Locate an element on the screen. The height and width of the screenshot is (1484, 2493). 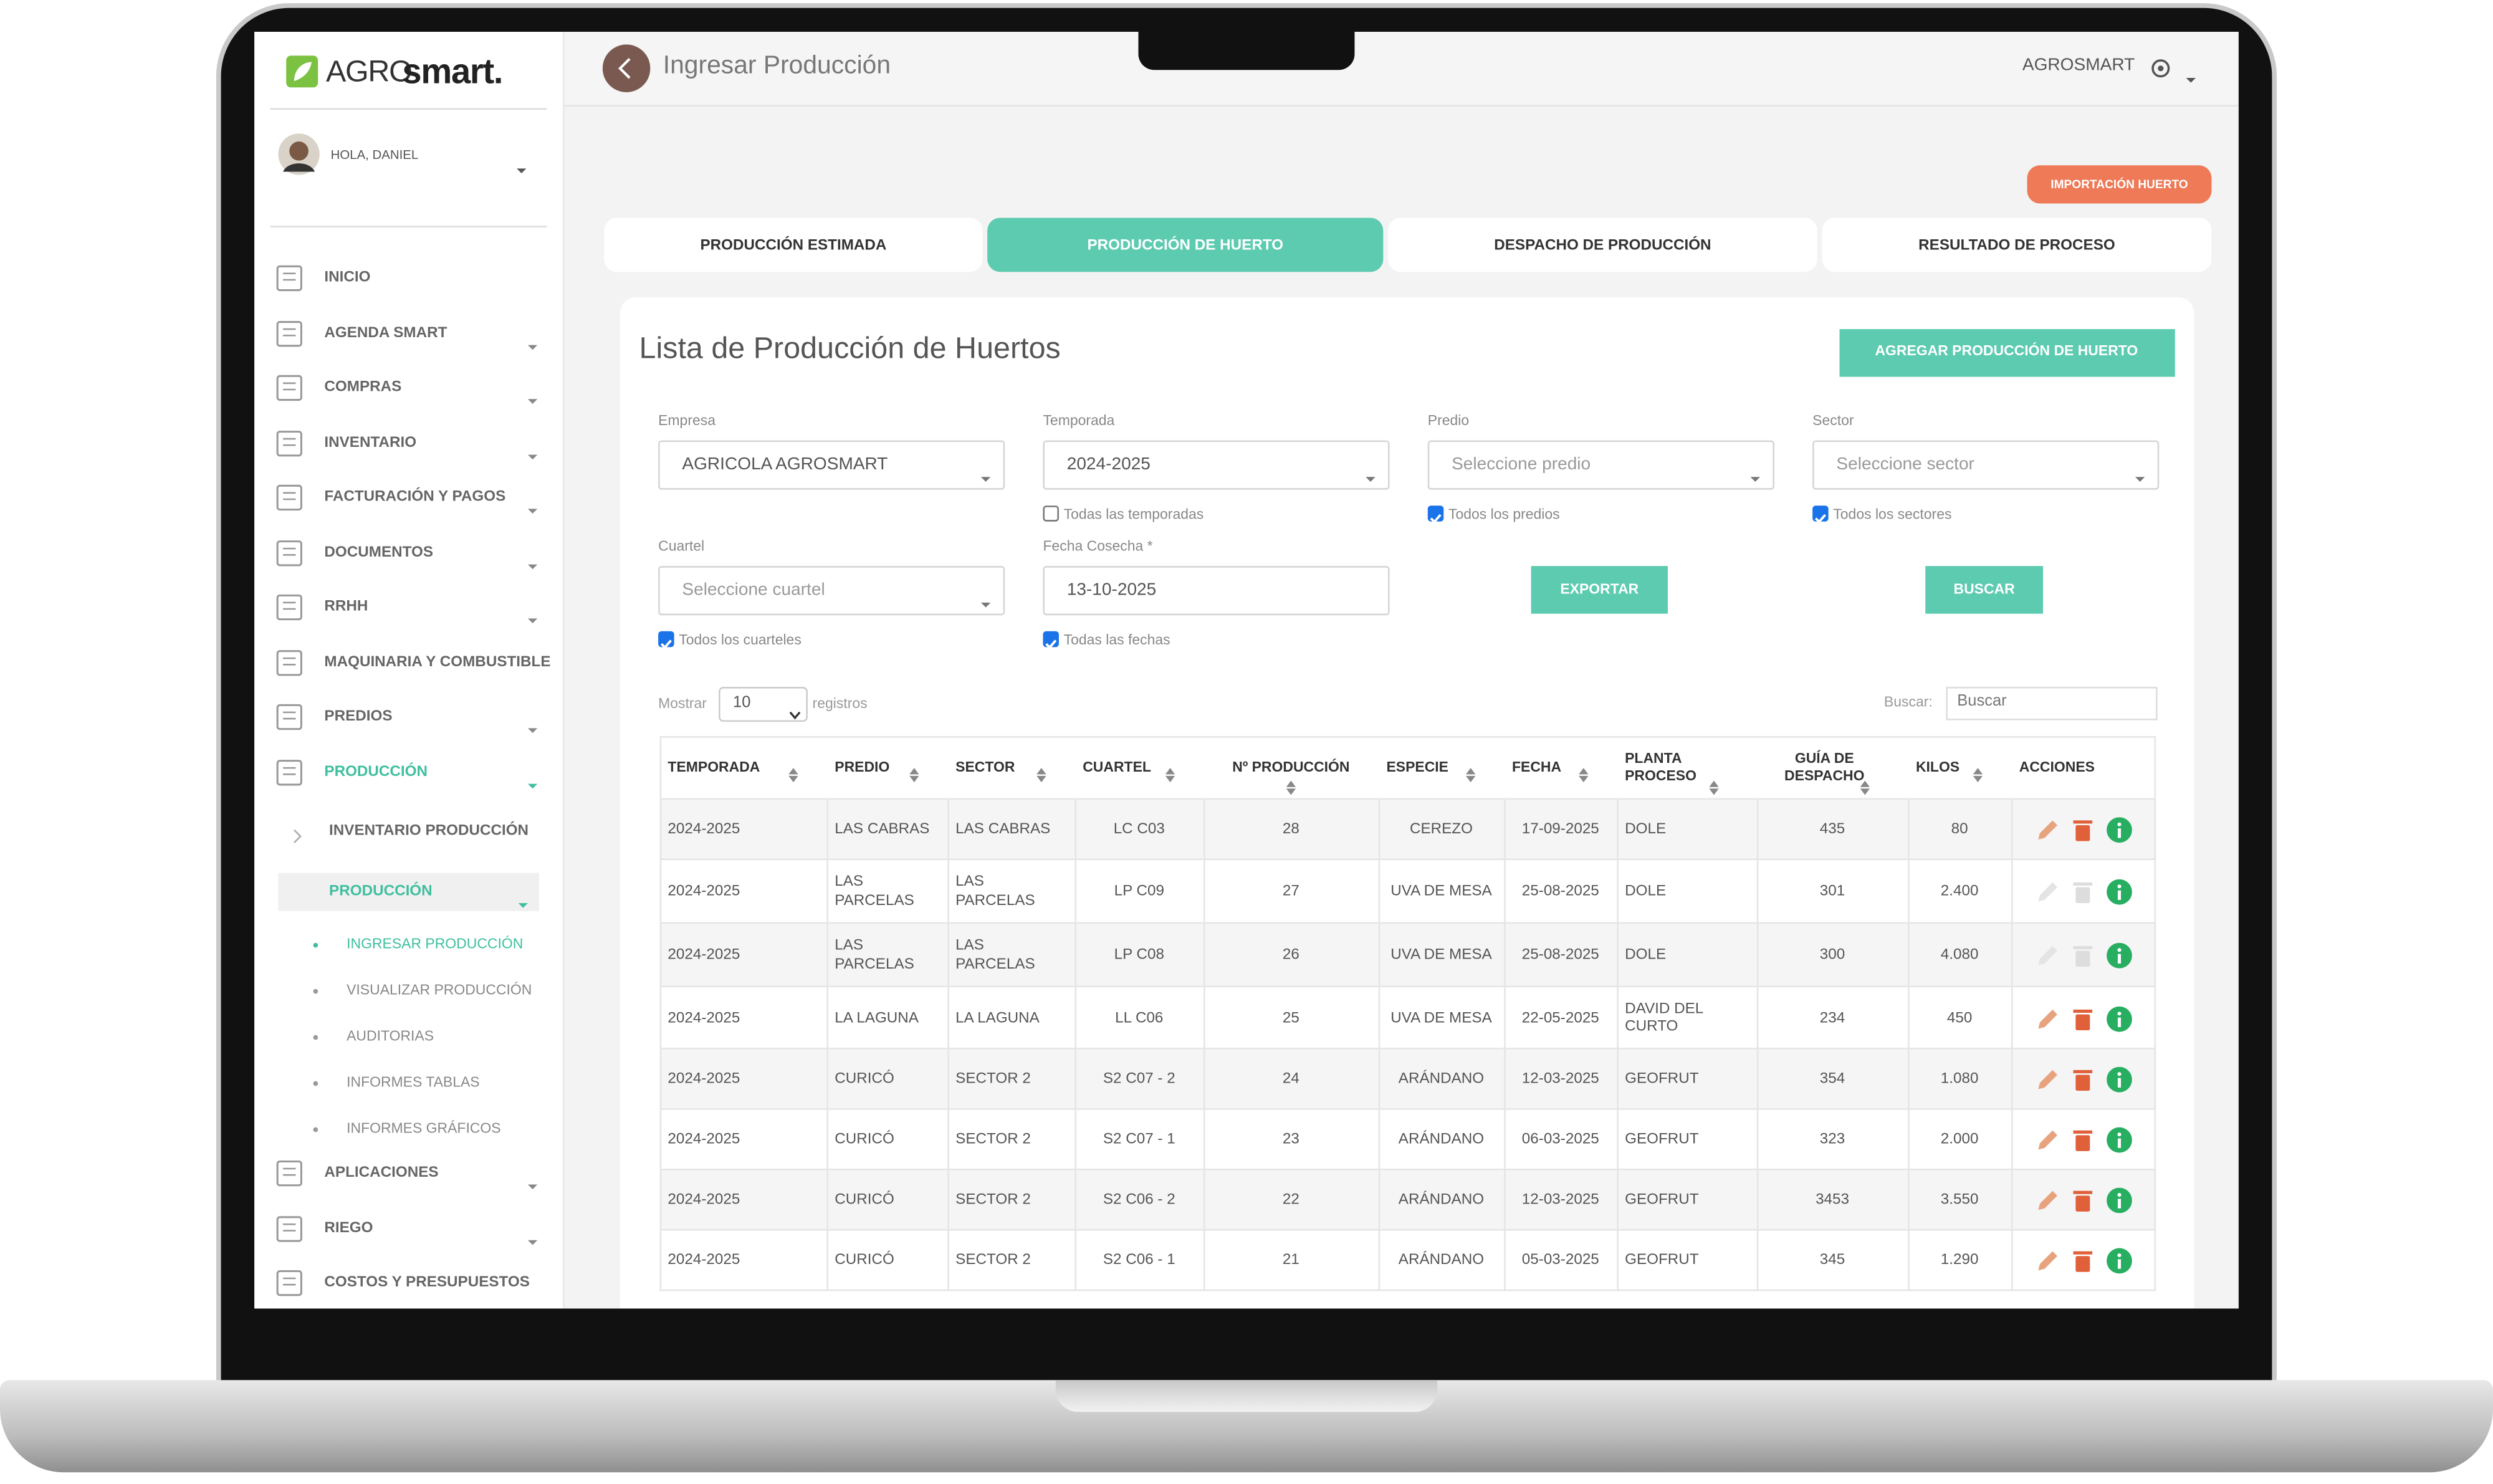
menu-item: COSTOS Y PRESUPUESTOS is located at coordinates (427, 1282).